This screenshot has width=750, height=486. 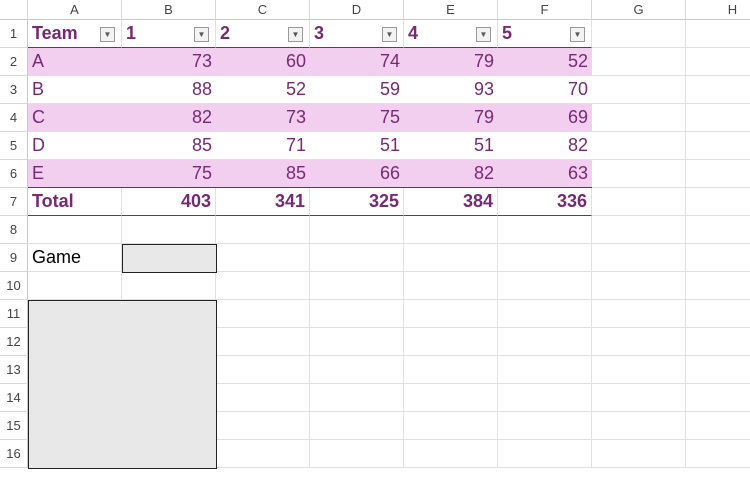 I want to click on cell-H3, so click(x=718, y=90).